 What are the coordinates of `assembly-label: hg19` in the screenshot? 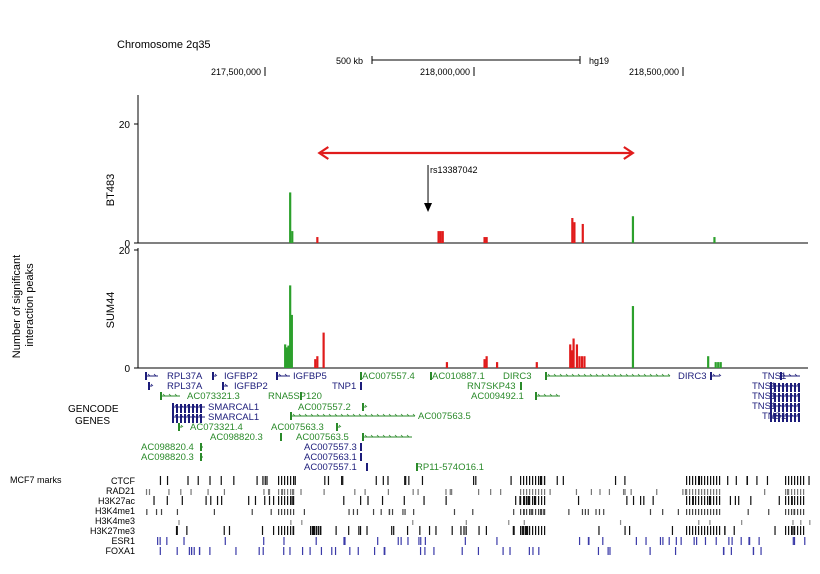 It's located at (599, 61).